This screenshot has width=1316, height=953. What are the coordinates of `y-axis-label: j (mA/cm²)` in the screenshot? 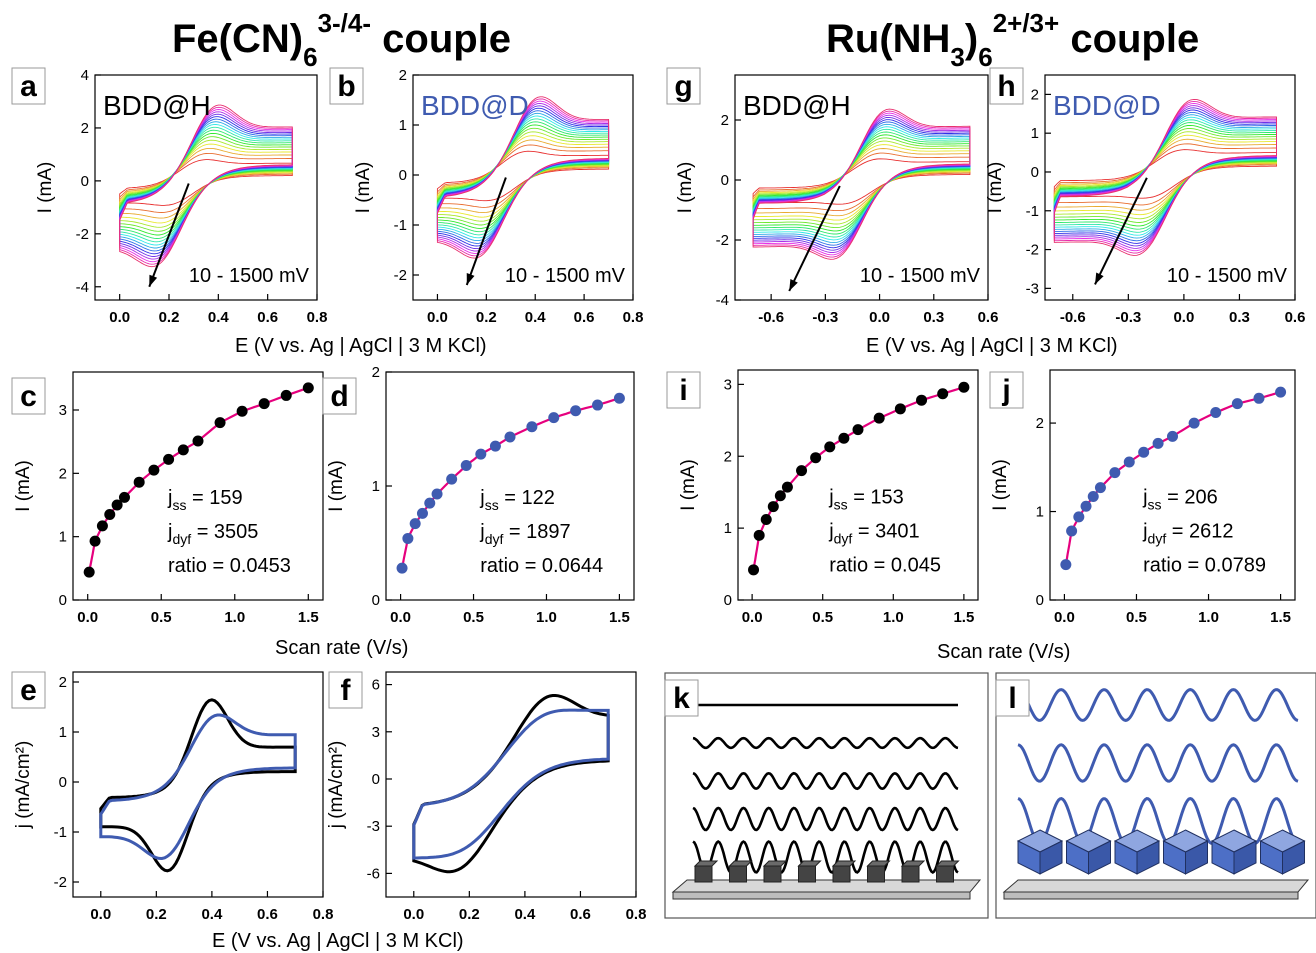 It's located at (23, 785).